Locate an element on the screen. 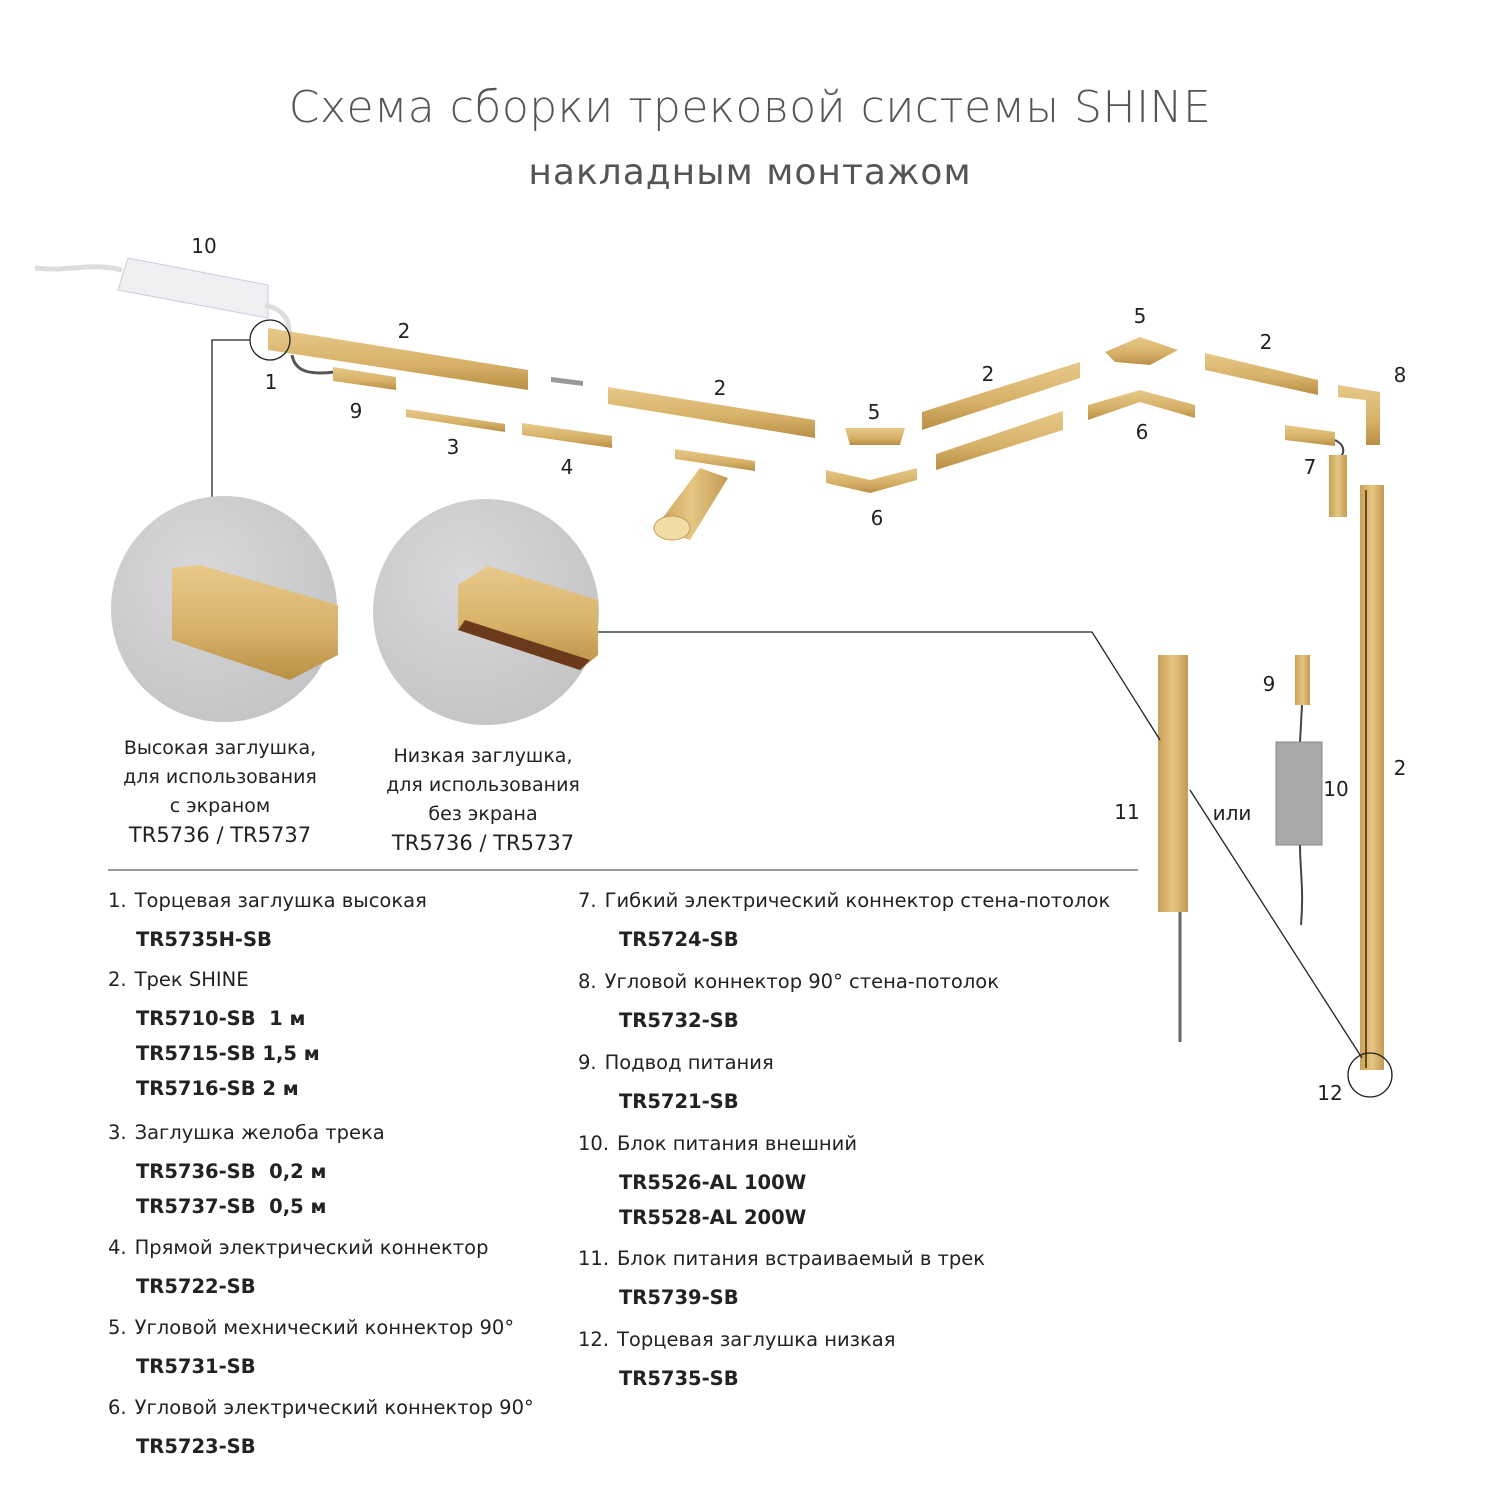  groove-cover is located at coordinates (455, 420).